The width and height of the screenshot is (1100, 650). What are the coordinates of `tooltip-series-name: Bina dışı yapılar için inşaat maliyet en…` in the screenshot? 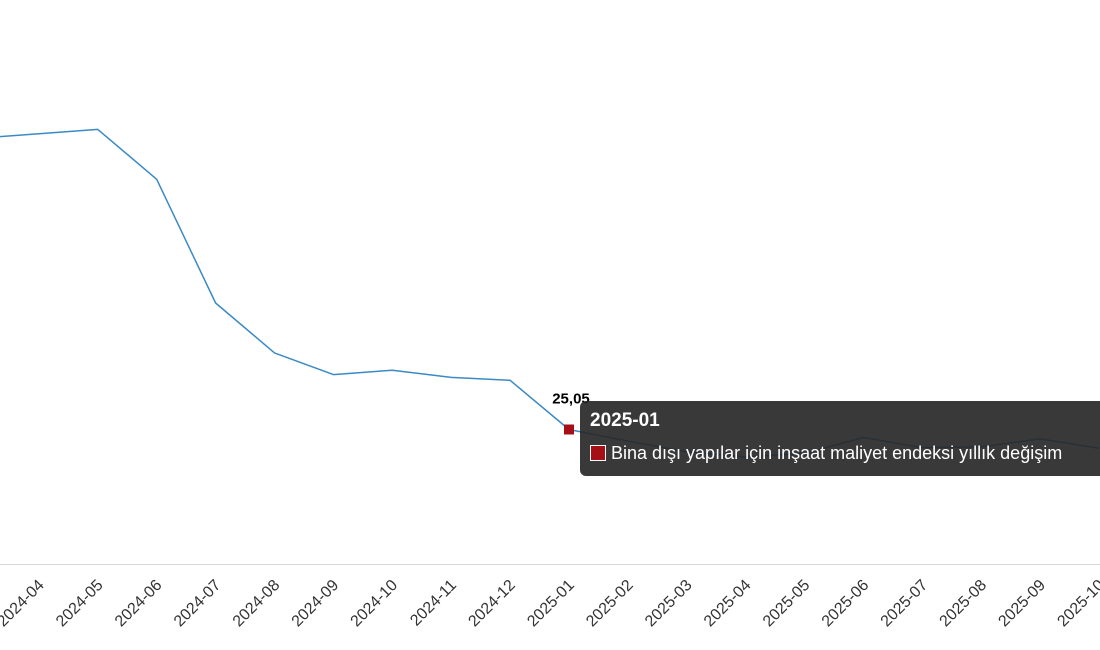 It's located at (837, 453).